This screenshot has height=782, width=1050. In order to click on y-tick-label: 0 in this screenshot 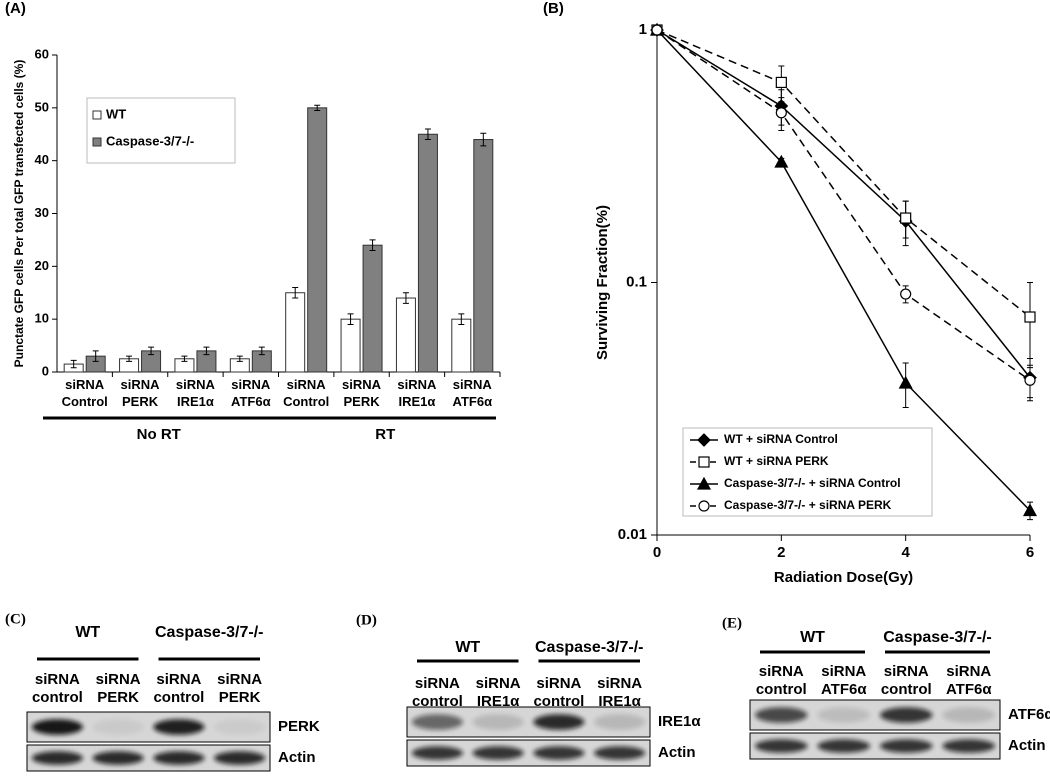, I will do `click(45, 370)`.